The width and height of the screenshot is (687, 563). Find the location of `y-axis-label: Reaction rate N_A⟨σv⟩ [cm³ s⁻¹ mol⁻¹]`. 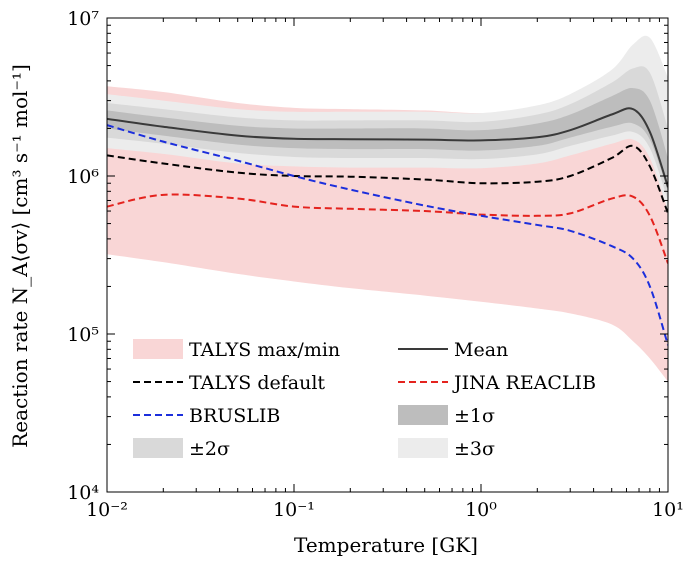

y-axis-label: Reaction rate N_A⟨σv⟩ [cm³ s⁻¹ mol⁻¹] is located at coordinates (20, 256).